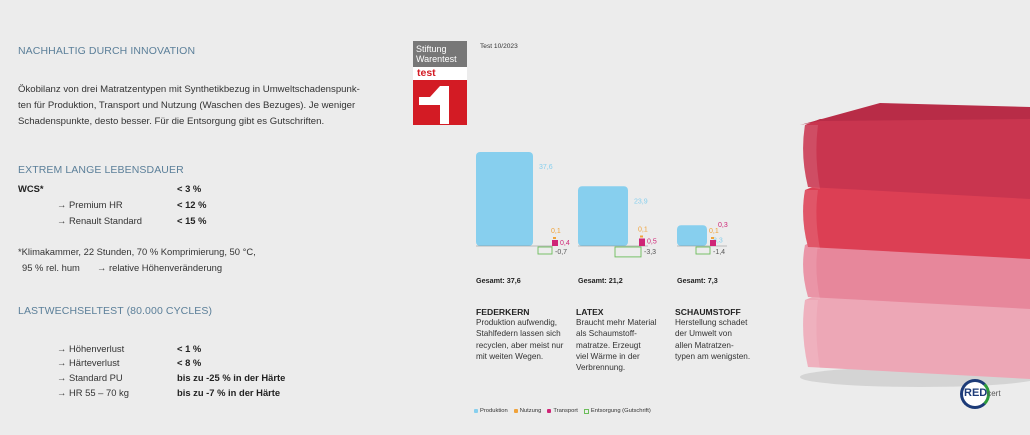 The height and width of the screenshot is (435, 1030). What do you see at coordinates (617, 411) in the screenshot?
I see `legend-item-entsorgung: Entsorgung (Gutschrift)` at bounding box center [617, 411].